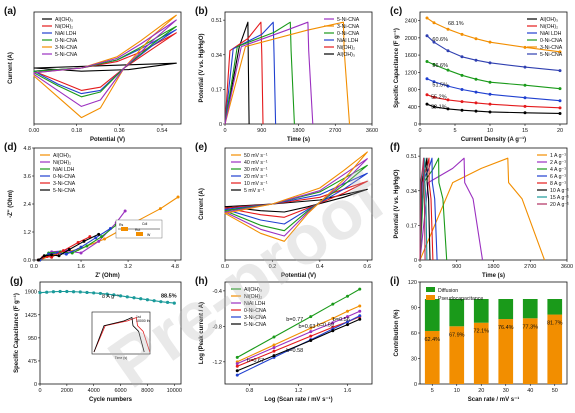 The width and height of the screenshot is (575, 413). Describe the element at coordinates (256, 163) in the screenshot. I see `legend-entry: 40 mV s⁻¹` at that location.